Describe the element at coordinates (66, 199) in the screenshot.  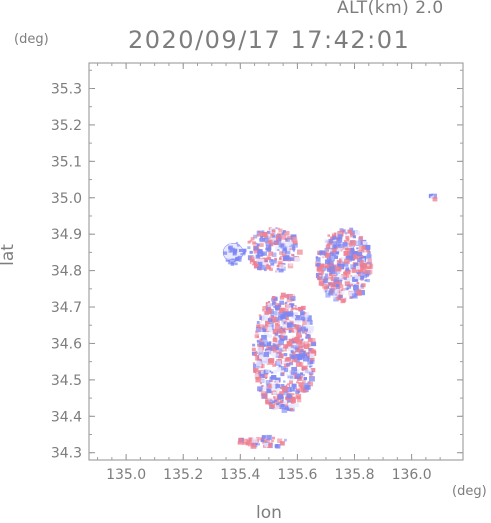
I see `y-tick-label: 35.0` at that location.